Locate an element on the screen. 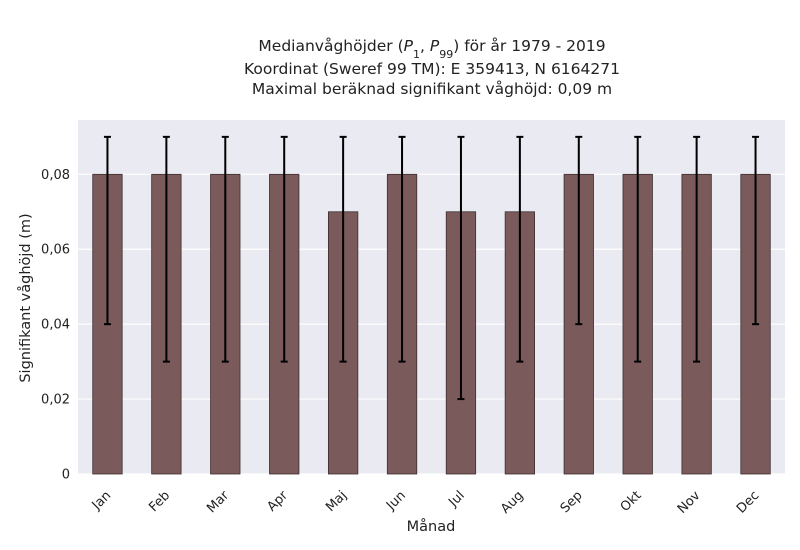 The height and width of the screenshot is (550, 800). x-tick-label: Feb is located at coordinates (159, 501).